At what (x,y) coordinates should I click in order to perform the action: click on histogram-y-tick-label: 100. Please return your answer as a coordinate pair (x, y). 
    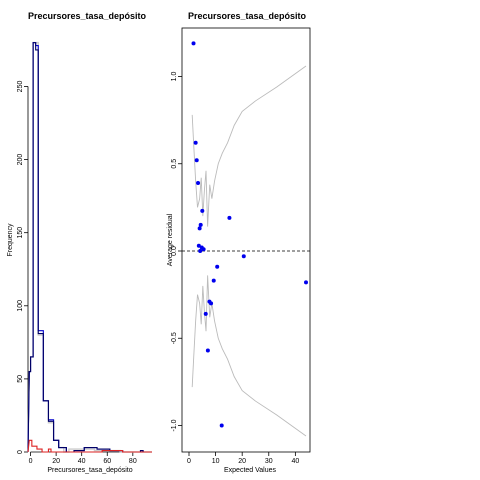
    Looking at the image, I should click on (20, 306).